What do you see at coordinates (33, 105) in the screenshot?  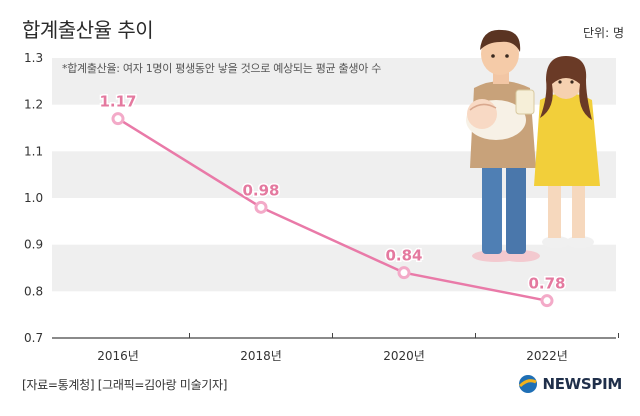 I see `y-tick-label: 1.2` at bounding box center [33, 105].